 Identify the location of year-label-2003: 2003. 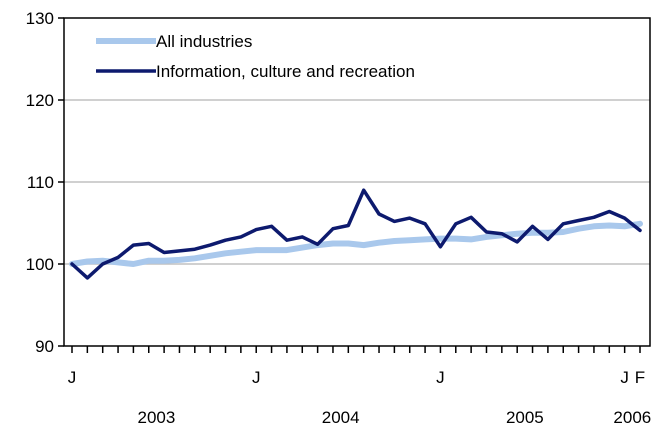
(157, 417).